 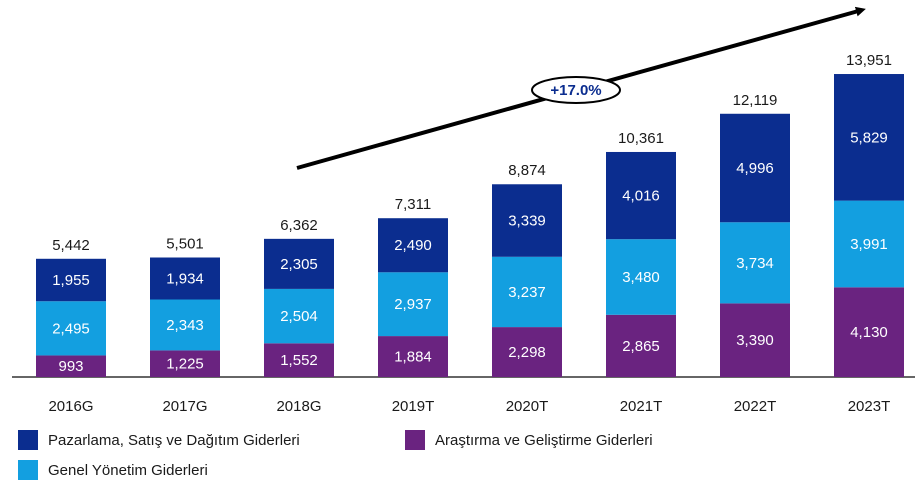 I want to click on value-label: 3,734, so click(x=755, y=263).